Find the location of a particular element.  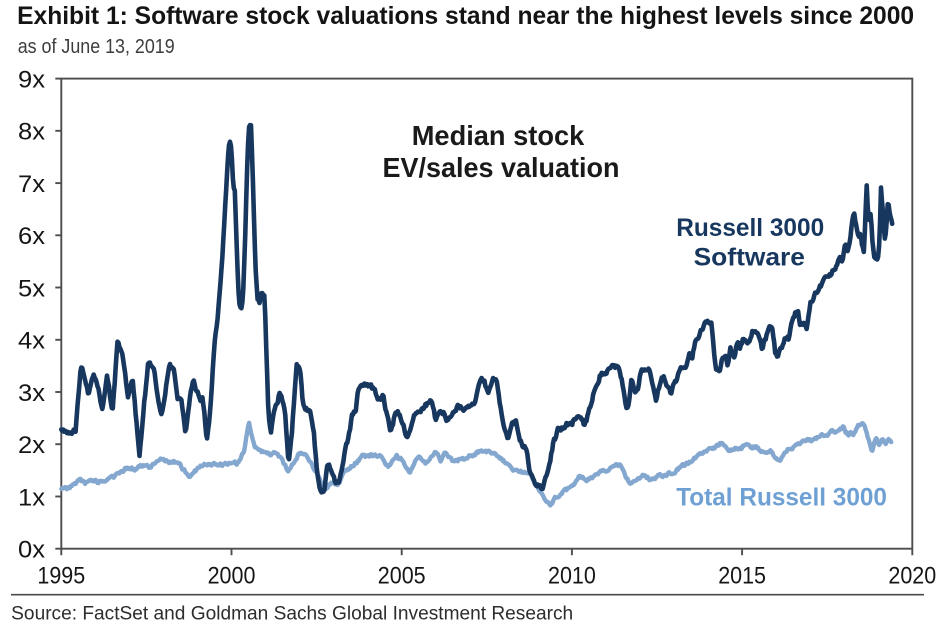

svg-text: Russell 3000 is located at coordinates (750, 228).